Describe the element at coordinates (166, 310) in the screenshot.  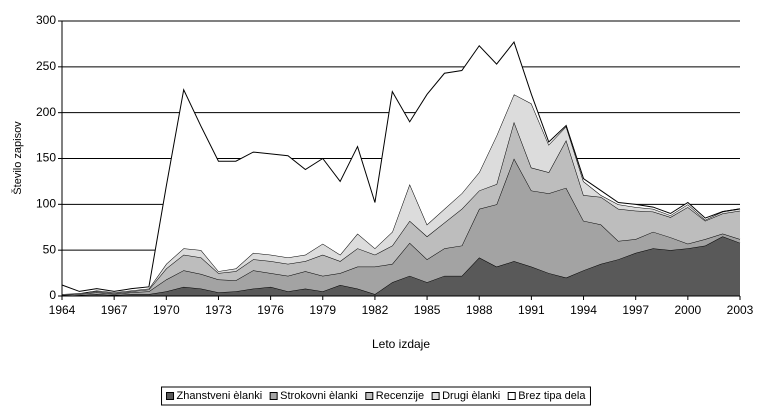
I see `x-tick-label: 1970` at that location.